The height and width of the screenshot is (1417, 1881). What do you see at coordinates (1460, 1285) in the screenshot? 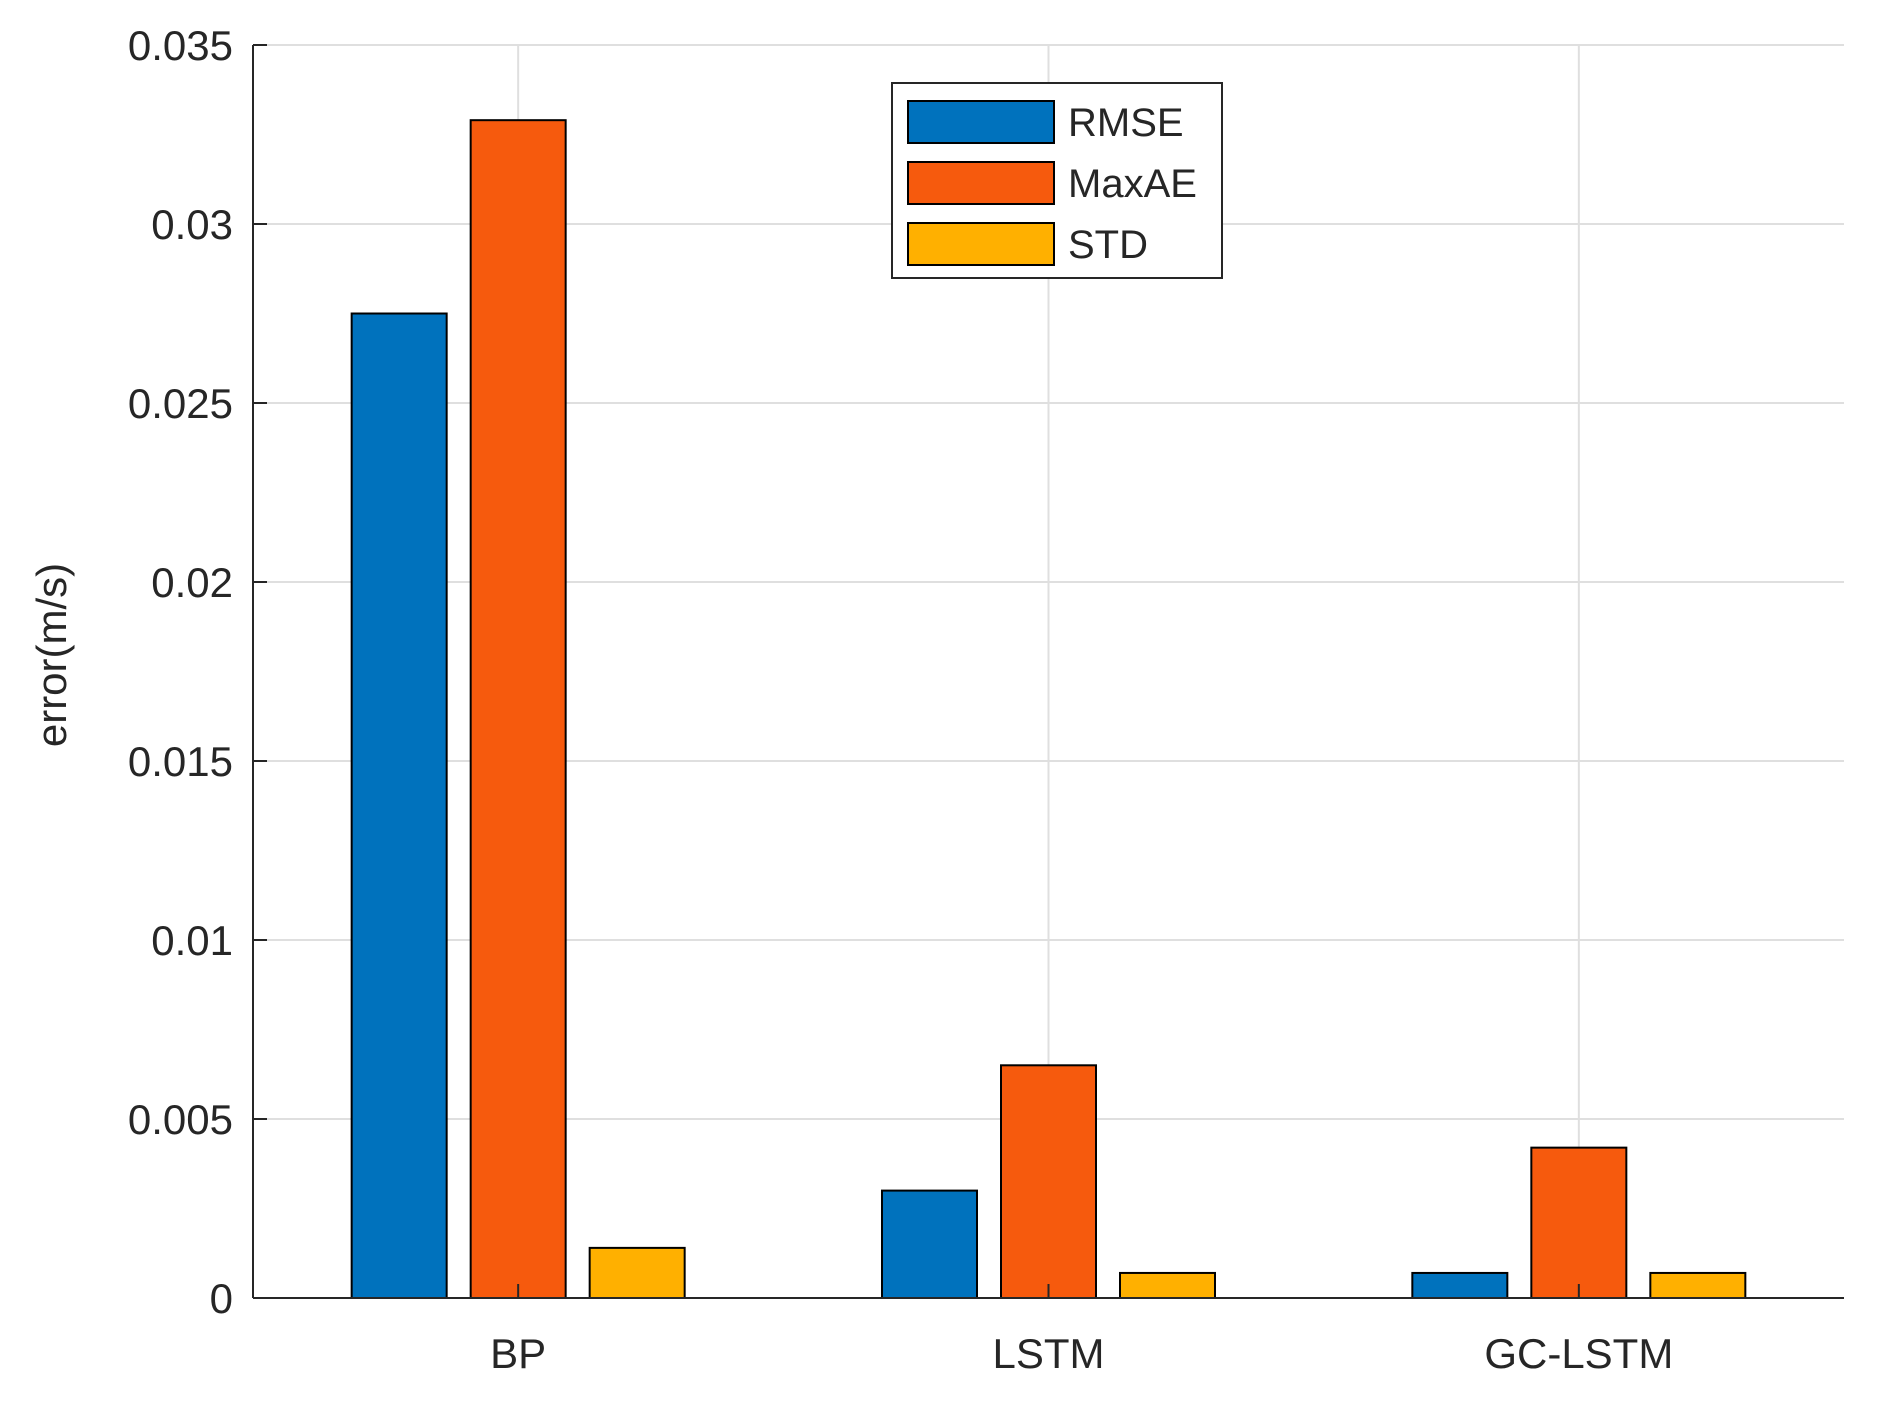
I see `bar-rmse-gc-lstm` at bounding box center [1460, 1285].